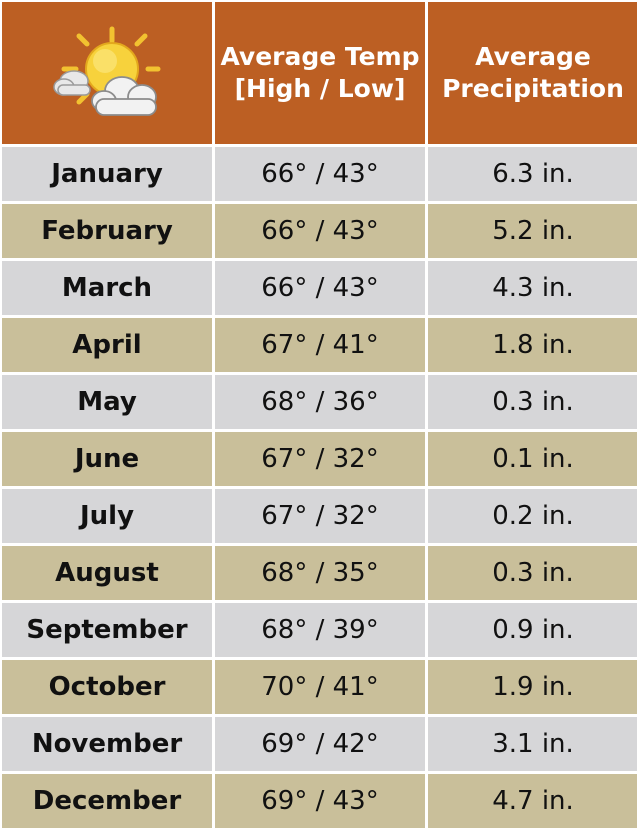  Describe the element at coordinates (320, 630) in the screenshot. I see `temp-cell: 68° / 39°` at that location.